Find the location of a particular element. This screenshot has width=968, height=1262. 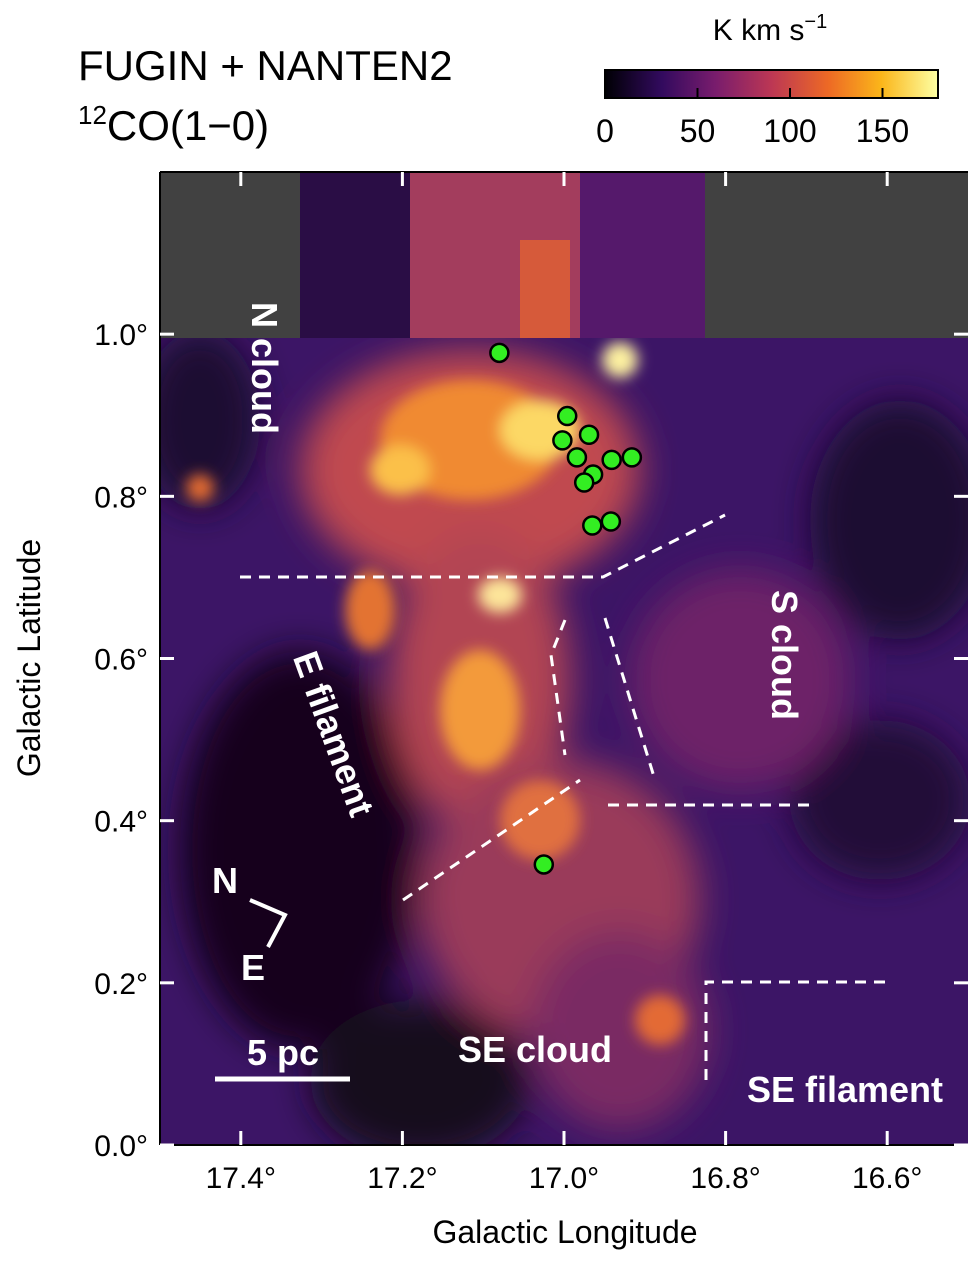

colorbar-tick-label: 0 is located at coordinates (605, 131).